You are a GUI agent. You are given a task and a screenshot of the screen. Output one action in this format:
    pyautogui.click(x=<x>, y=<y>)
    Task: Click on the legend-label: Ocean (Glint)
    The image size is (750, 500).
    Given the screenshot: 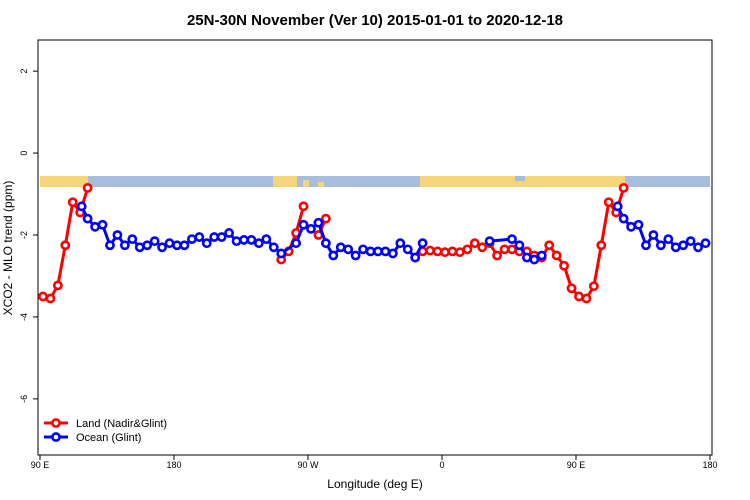 What is the action you would take?
    pyautogui.click(x=108, y=438)
    